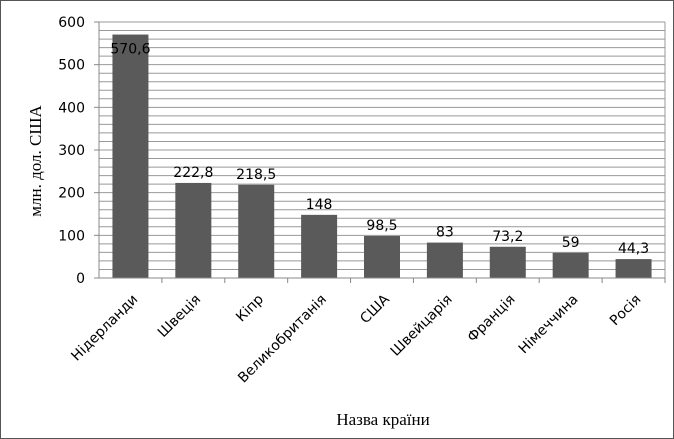  I want to click on data-label: 44,3, so click(633, 249).